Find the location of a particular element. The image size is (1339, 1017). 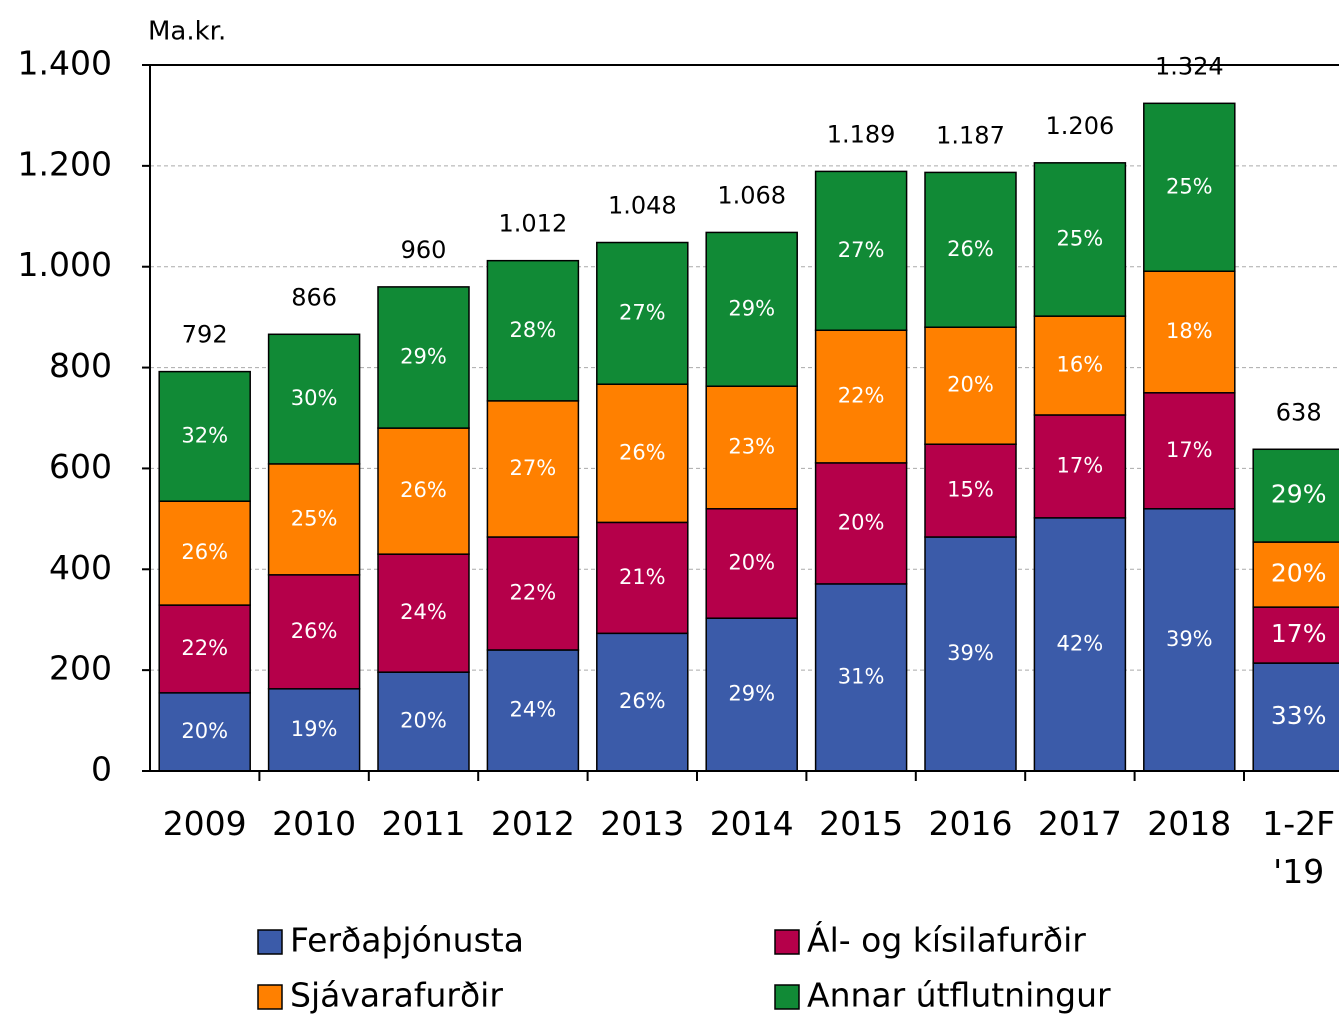

y-tick-label: 1.000 is located at coordinates (65, 264).